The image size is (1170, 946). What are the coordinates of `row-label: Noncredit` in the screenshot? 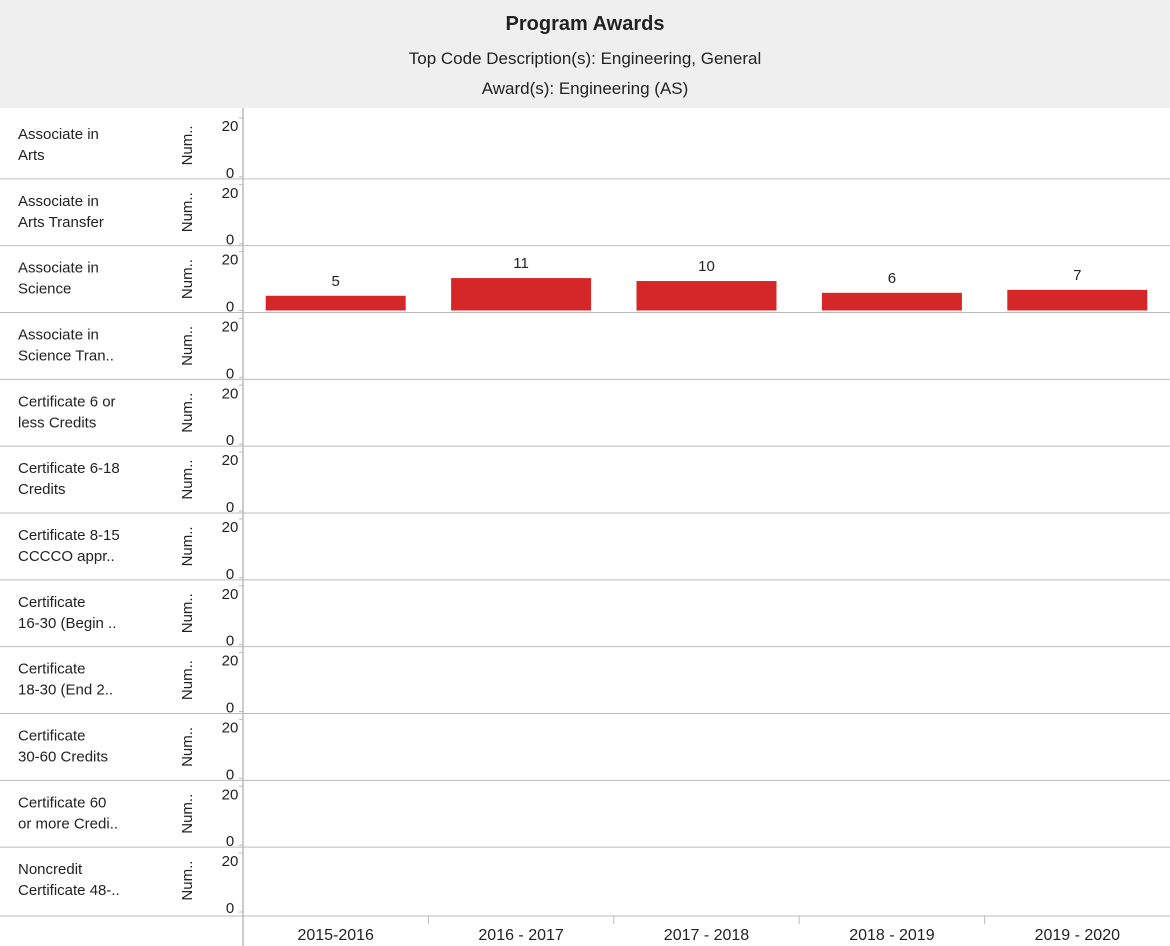 It's located at (50, 869).